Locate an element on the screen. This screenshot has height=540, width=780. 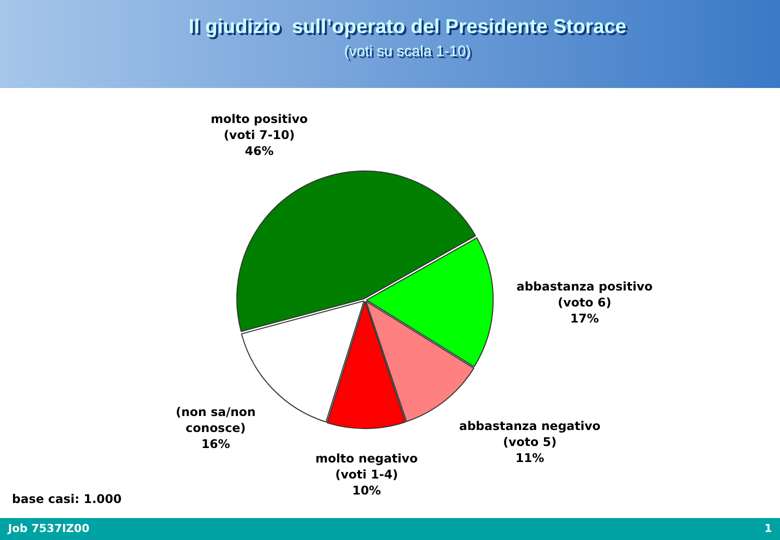
data-label: 46% is located at coordinates (259, 151).